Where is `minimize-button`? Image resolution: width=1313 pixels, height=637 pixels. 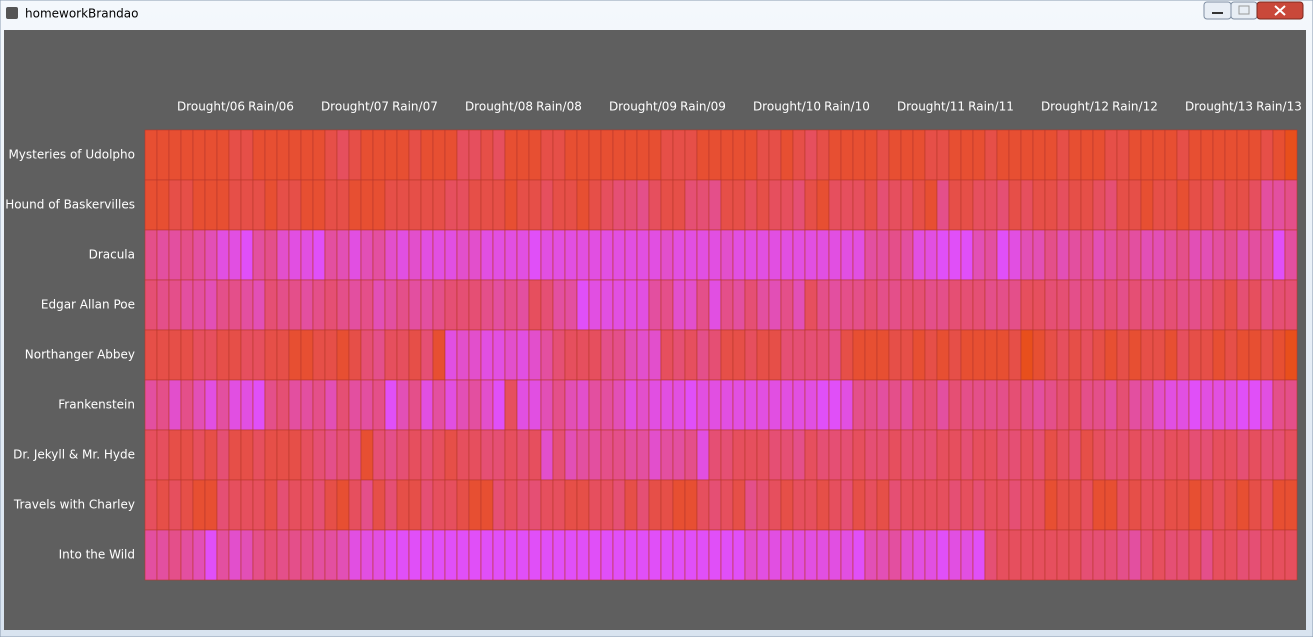
minimize-button is located at coordinates (1217, 10).